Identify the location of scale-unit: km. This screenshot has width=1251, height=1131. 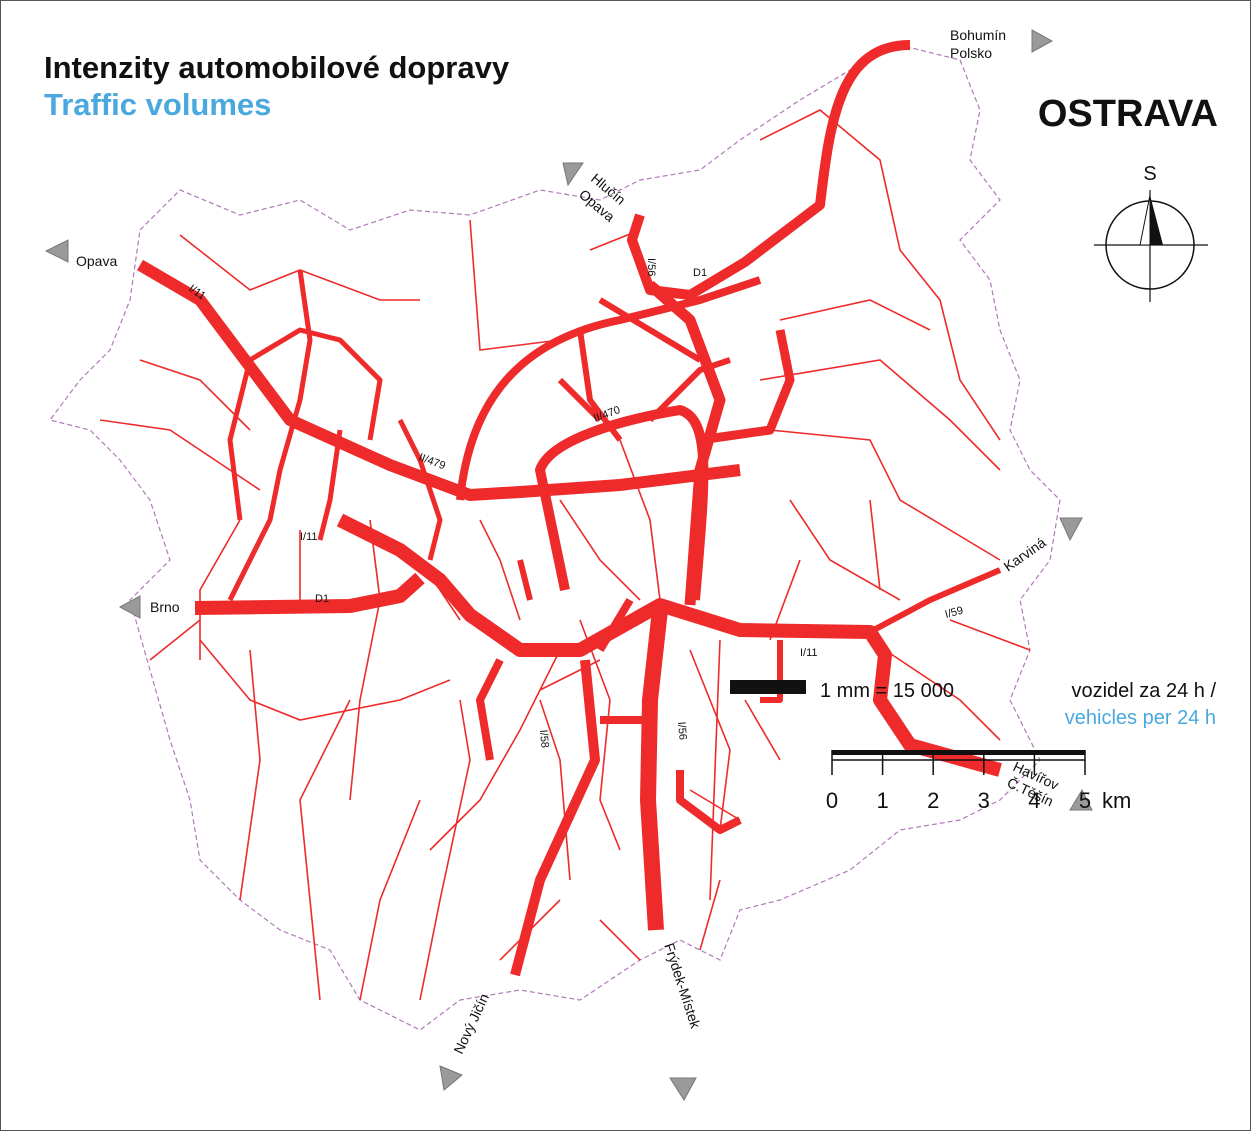
(1116, 800).